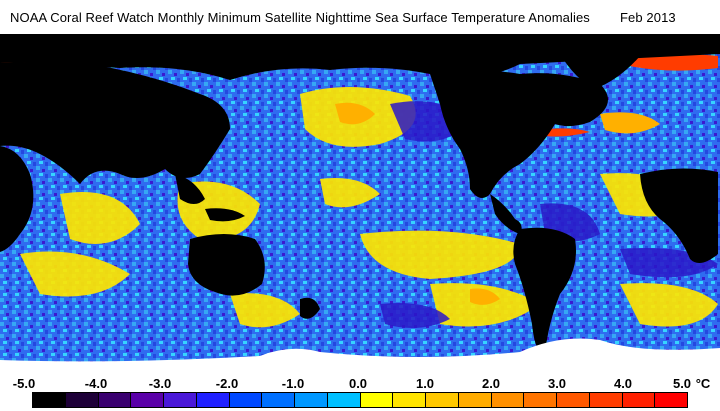 The image size is (720, 411). What do you see at coordinates (623, 383) in the screenshot?
I see `scale-label-pos4: 4.0` at bounding box center [623, 383].